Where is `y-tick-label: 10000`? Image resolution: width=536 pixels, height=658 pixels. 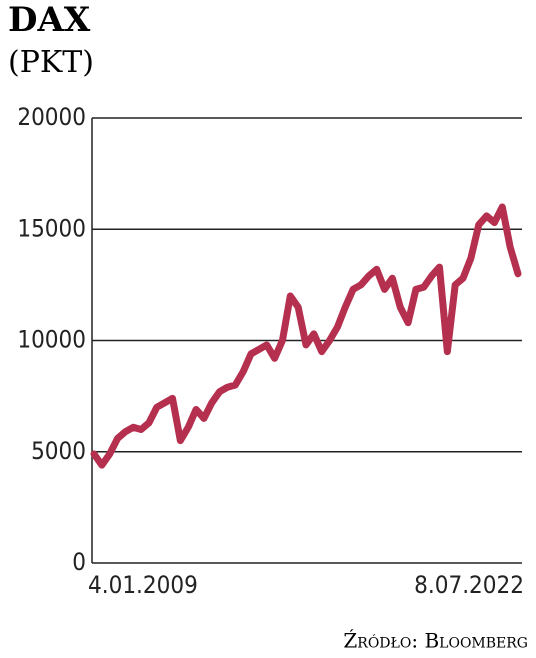
y-tick-label: 10000 is located at coordinates (51, 340).